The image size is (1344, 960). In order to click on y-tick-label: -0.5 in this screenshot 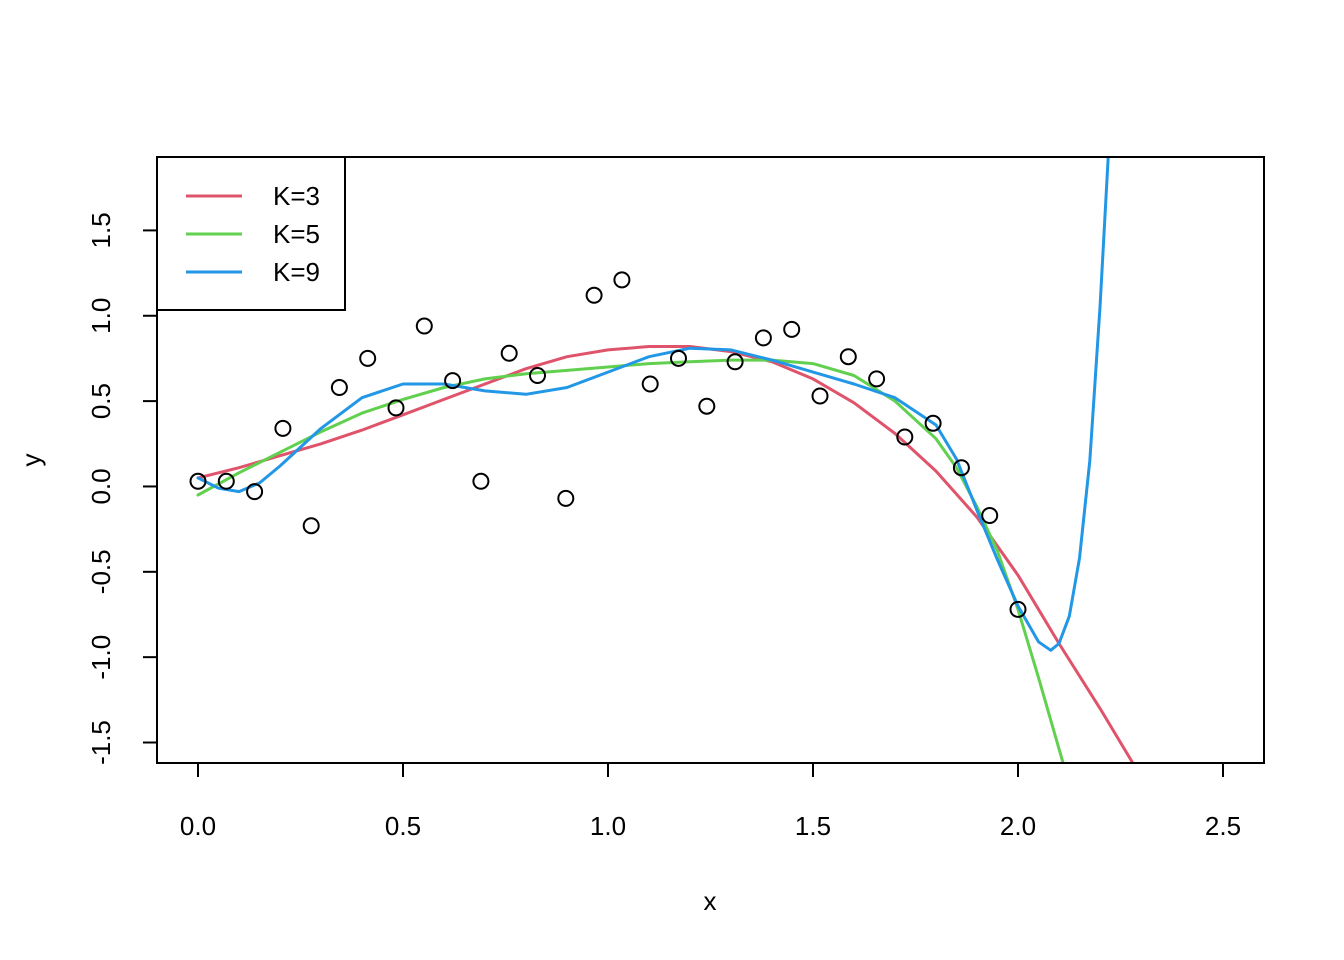, I will do `click(101, 571)`.